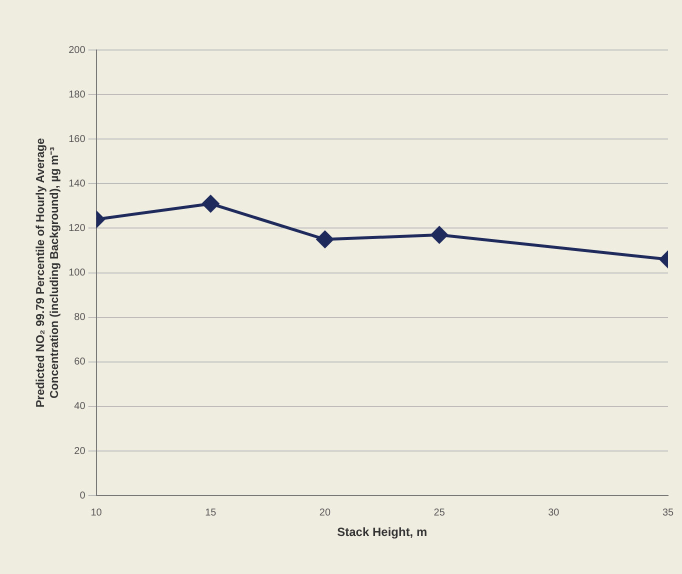 The image size is (682, 574). What do you see at coordinates (325, 512) in the screenshot?
I see `x-tick-label: 20` at bounding box center [325, 512].